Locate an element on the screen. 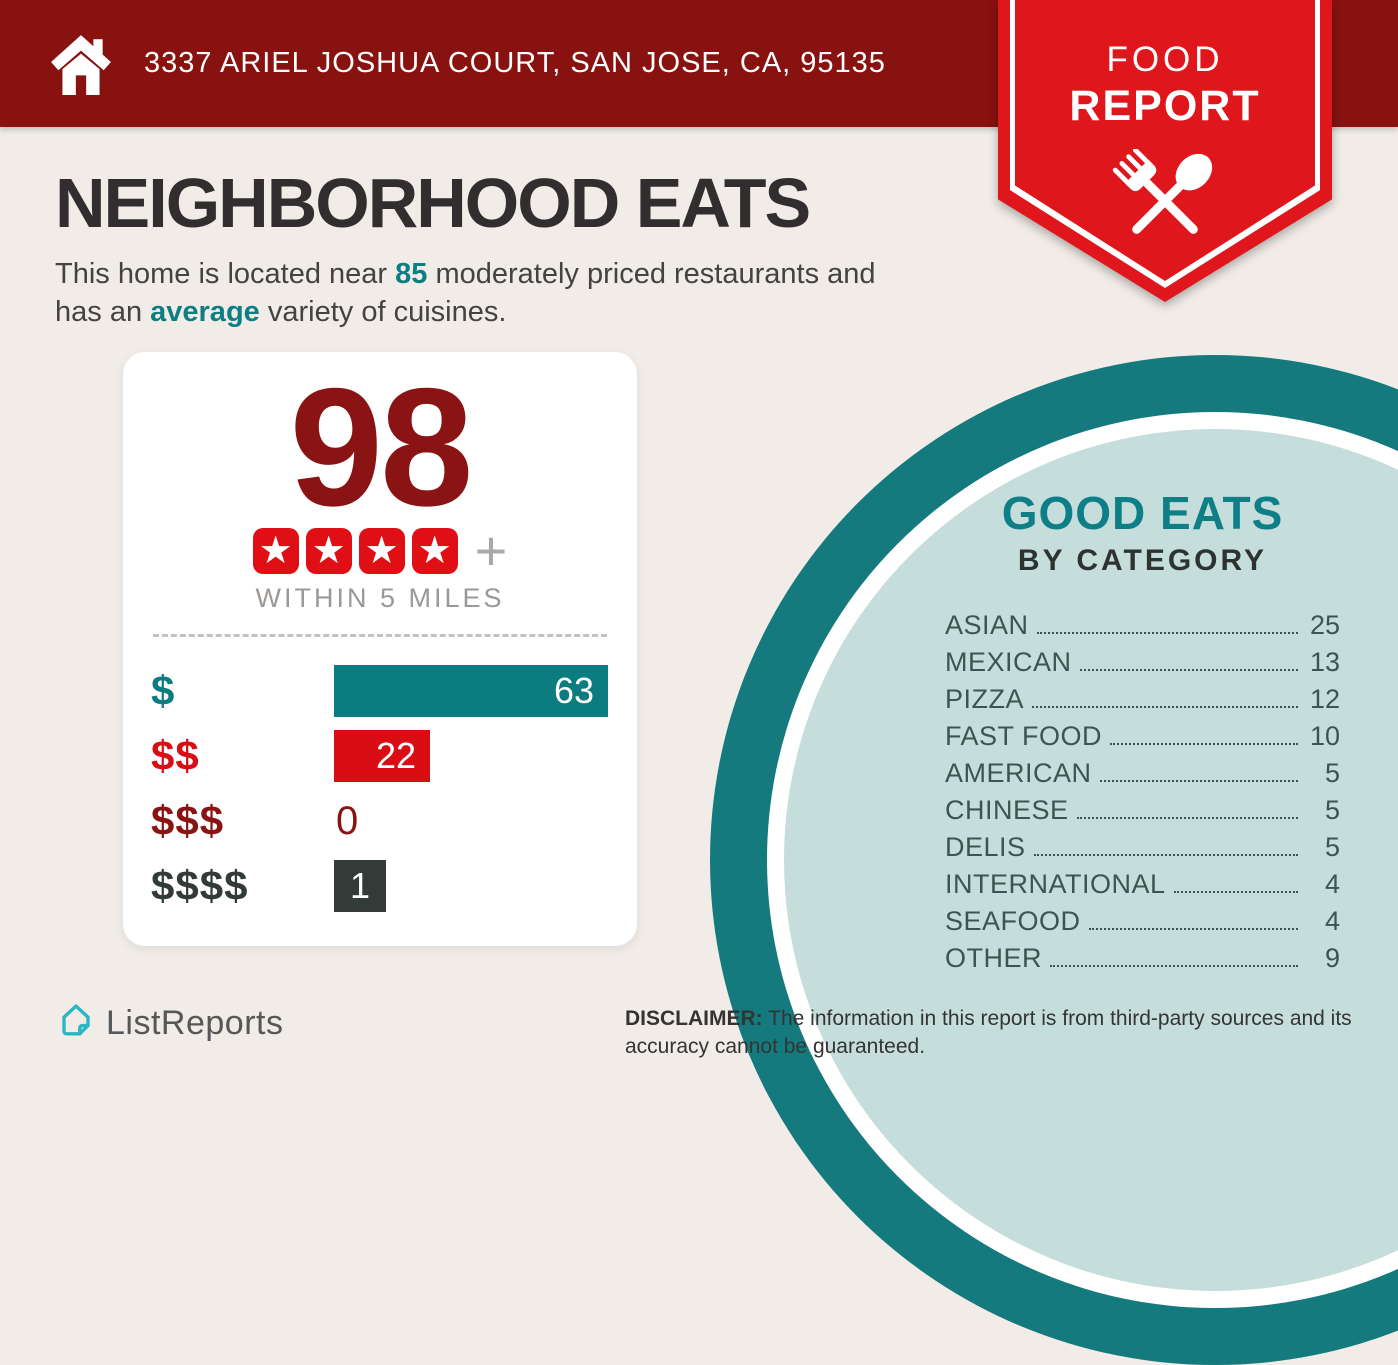 The image size is (1398, 1365). bar-value: 1 is located at coordinates (360, 885).